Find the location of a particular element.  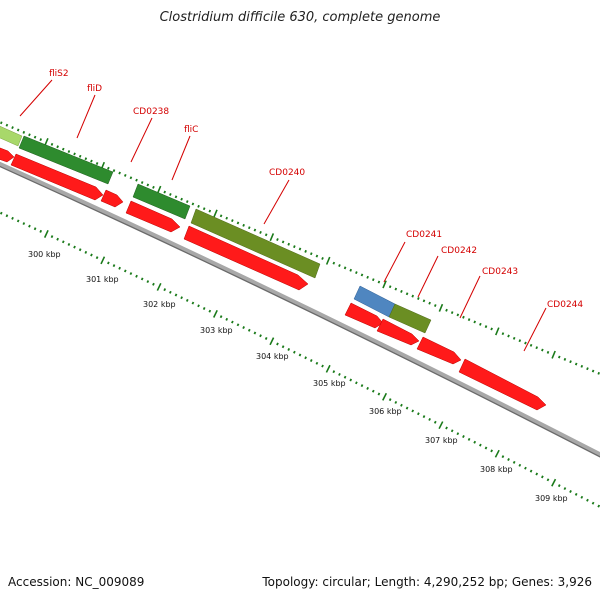

tick-label: 305 kbp is located at coordinates (329, 383).